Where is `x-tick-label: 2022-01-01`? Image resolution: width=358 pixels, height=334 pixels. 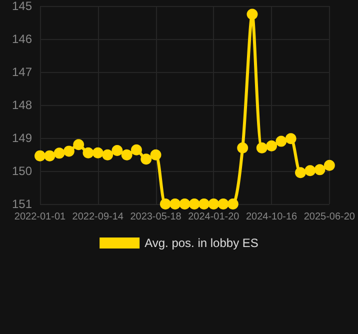
x-tick-label: 2022-01-01 is located at coordinates (40, 217).